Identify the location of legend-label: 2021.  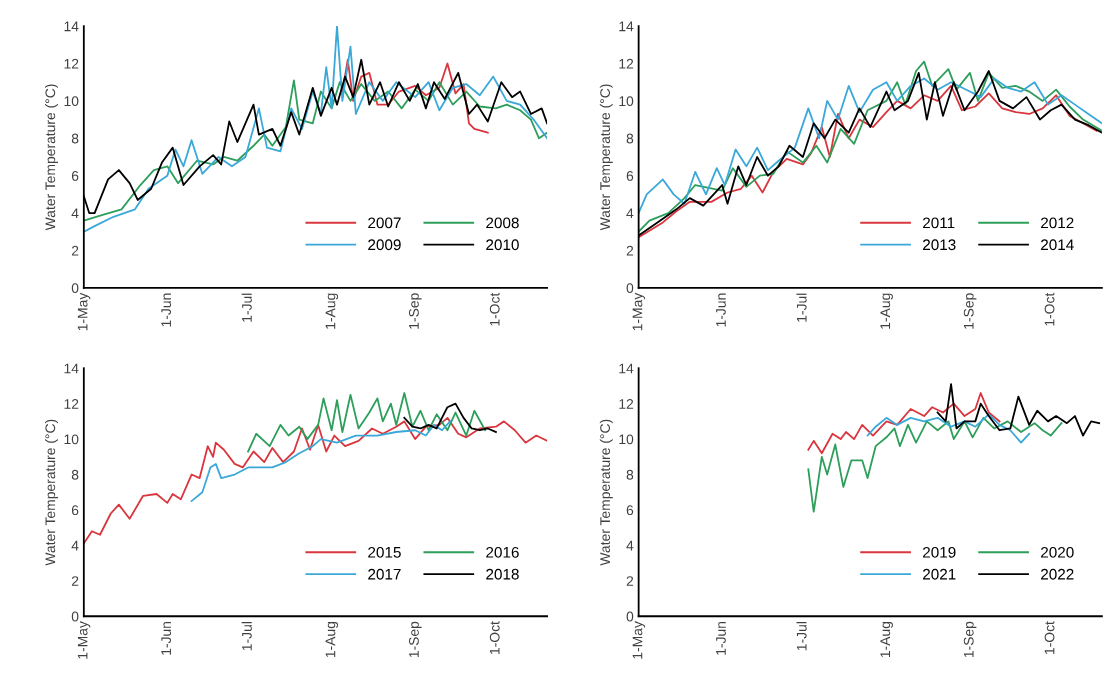
(939, 574).